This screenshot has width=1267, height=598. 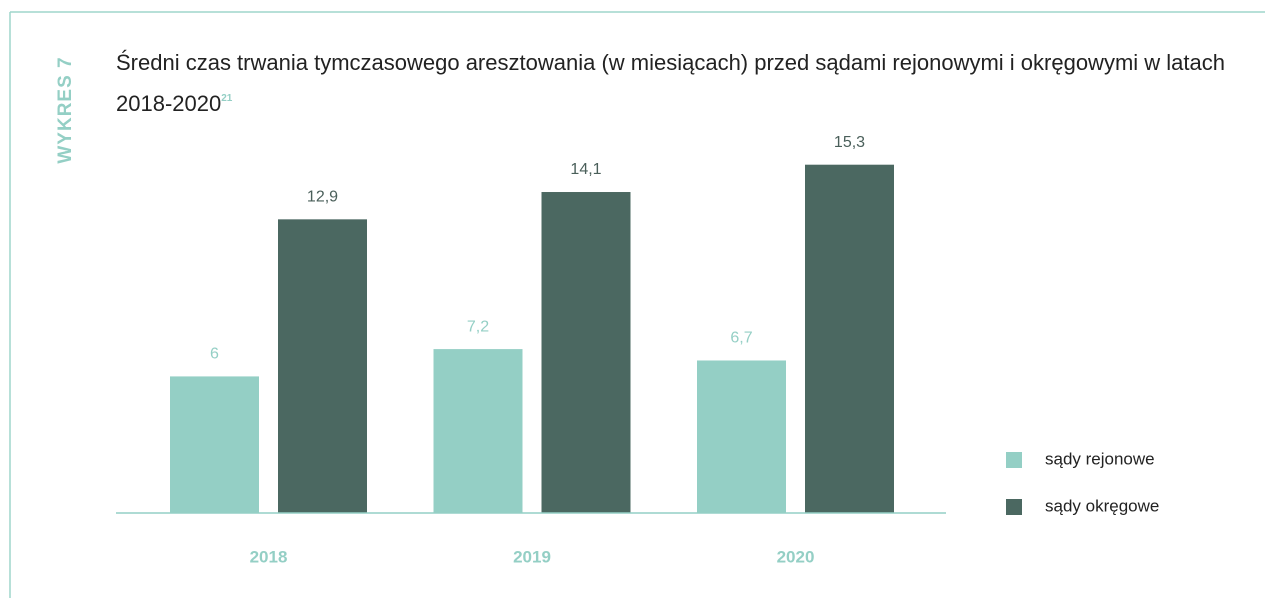 What do you see at coordinates (849, 142) in the screenshot?
I see `value-label: 15,3` at bounding box center [849, 142].